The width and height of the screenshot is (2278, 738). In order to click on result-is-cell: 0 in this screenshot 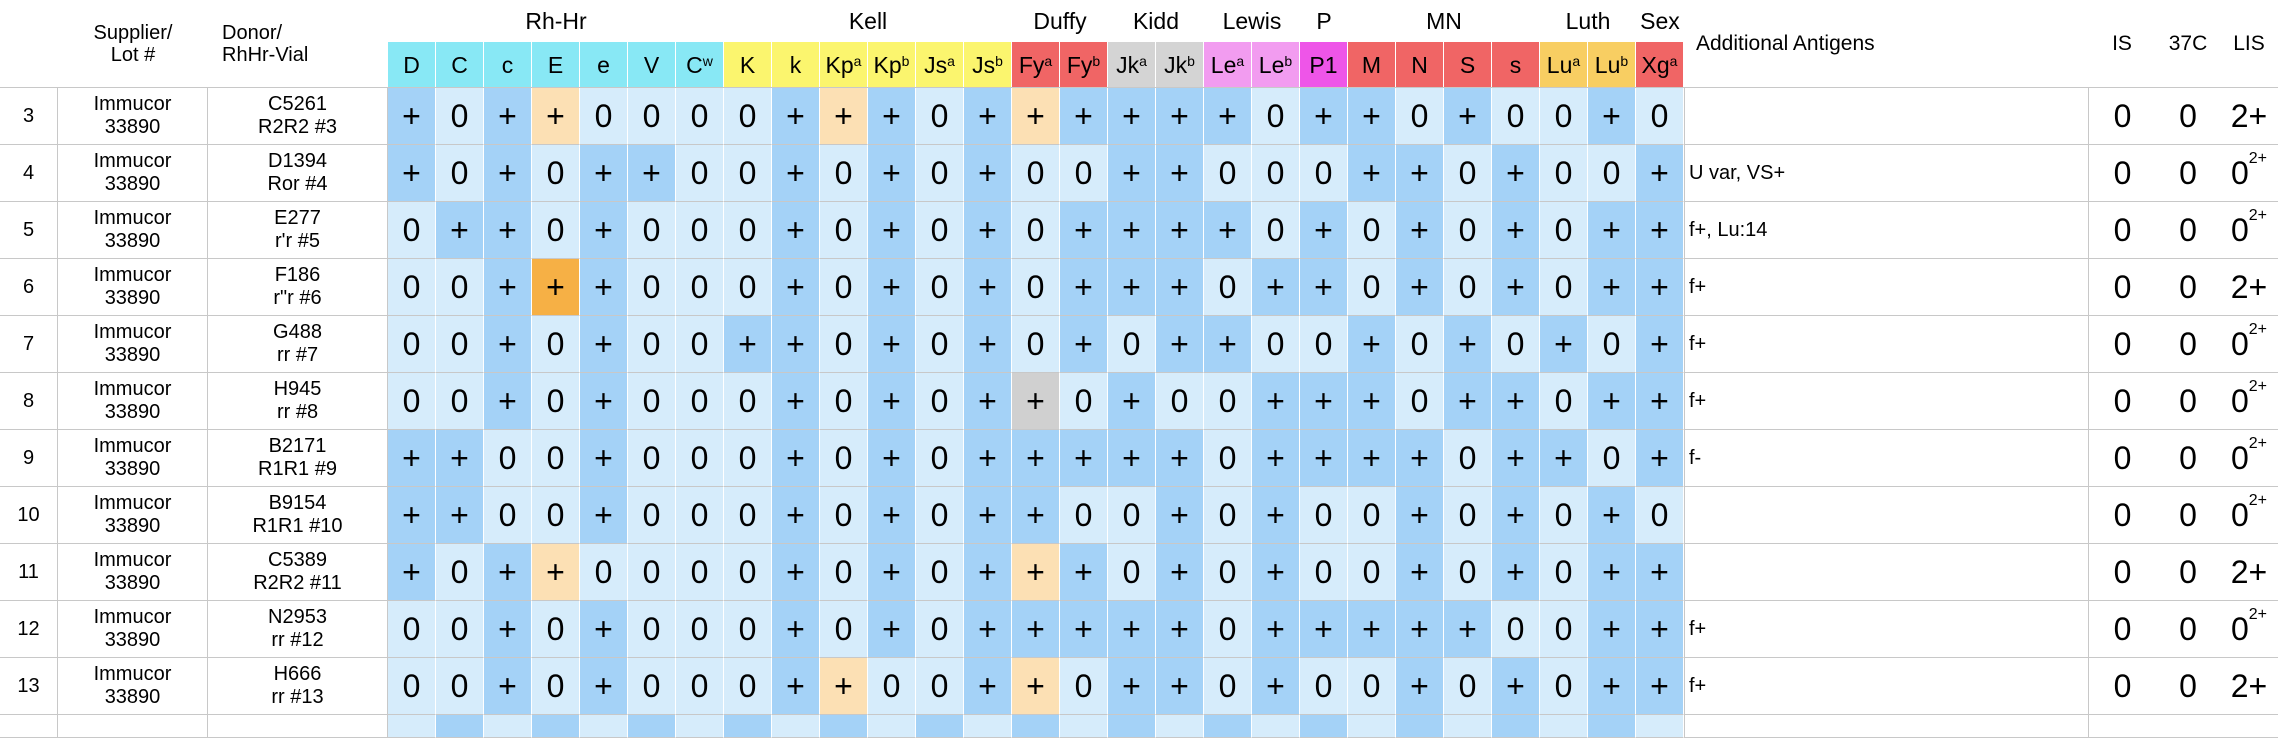, I will do `click(2122, 458)`.